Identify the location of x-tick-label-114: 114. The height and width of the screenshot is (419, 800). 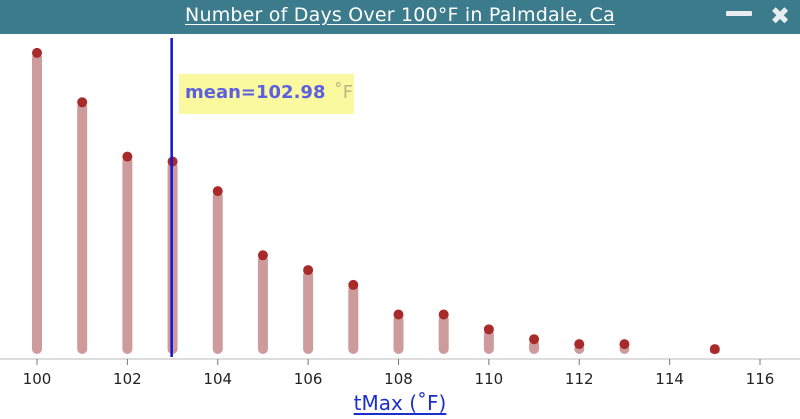
(669, 379).